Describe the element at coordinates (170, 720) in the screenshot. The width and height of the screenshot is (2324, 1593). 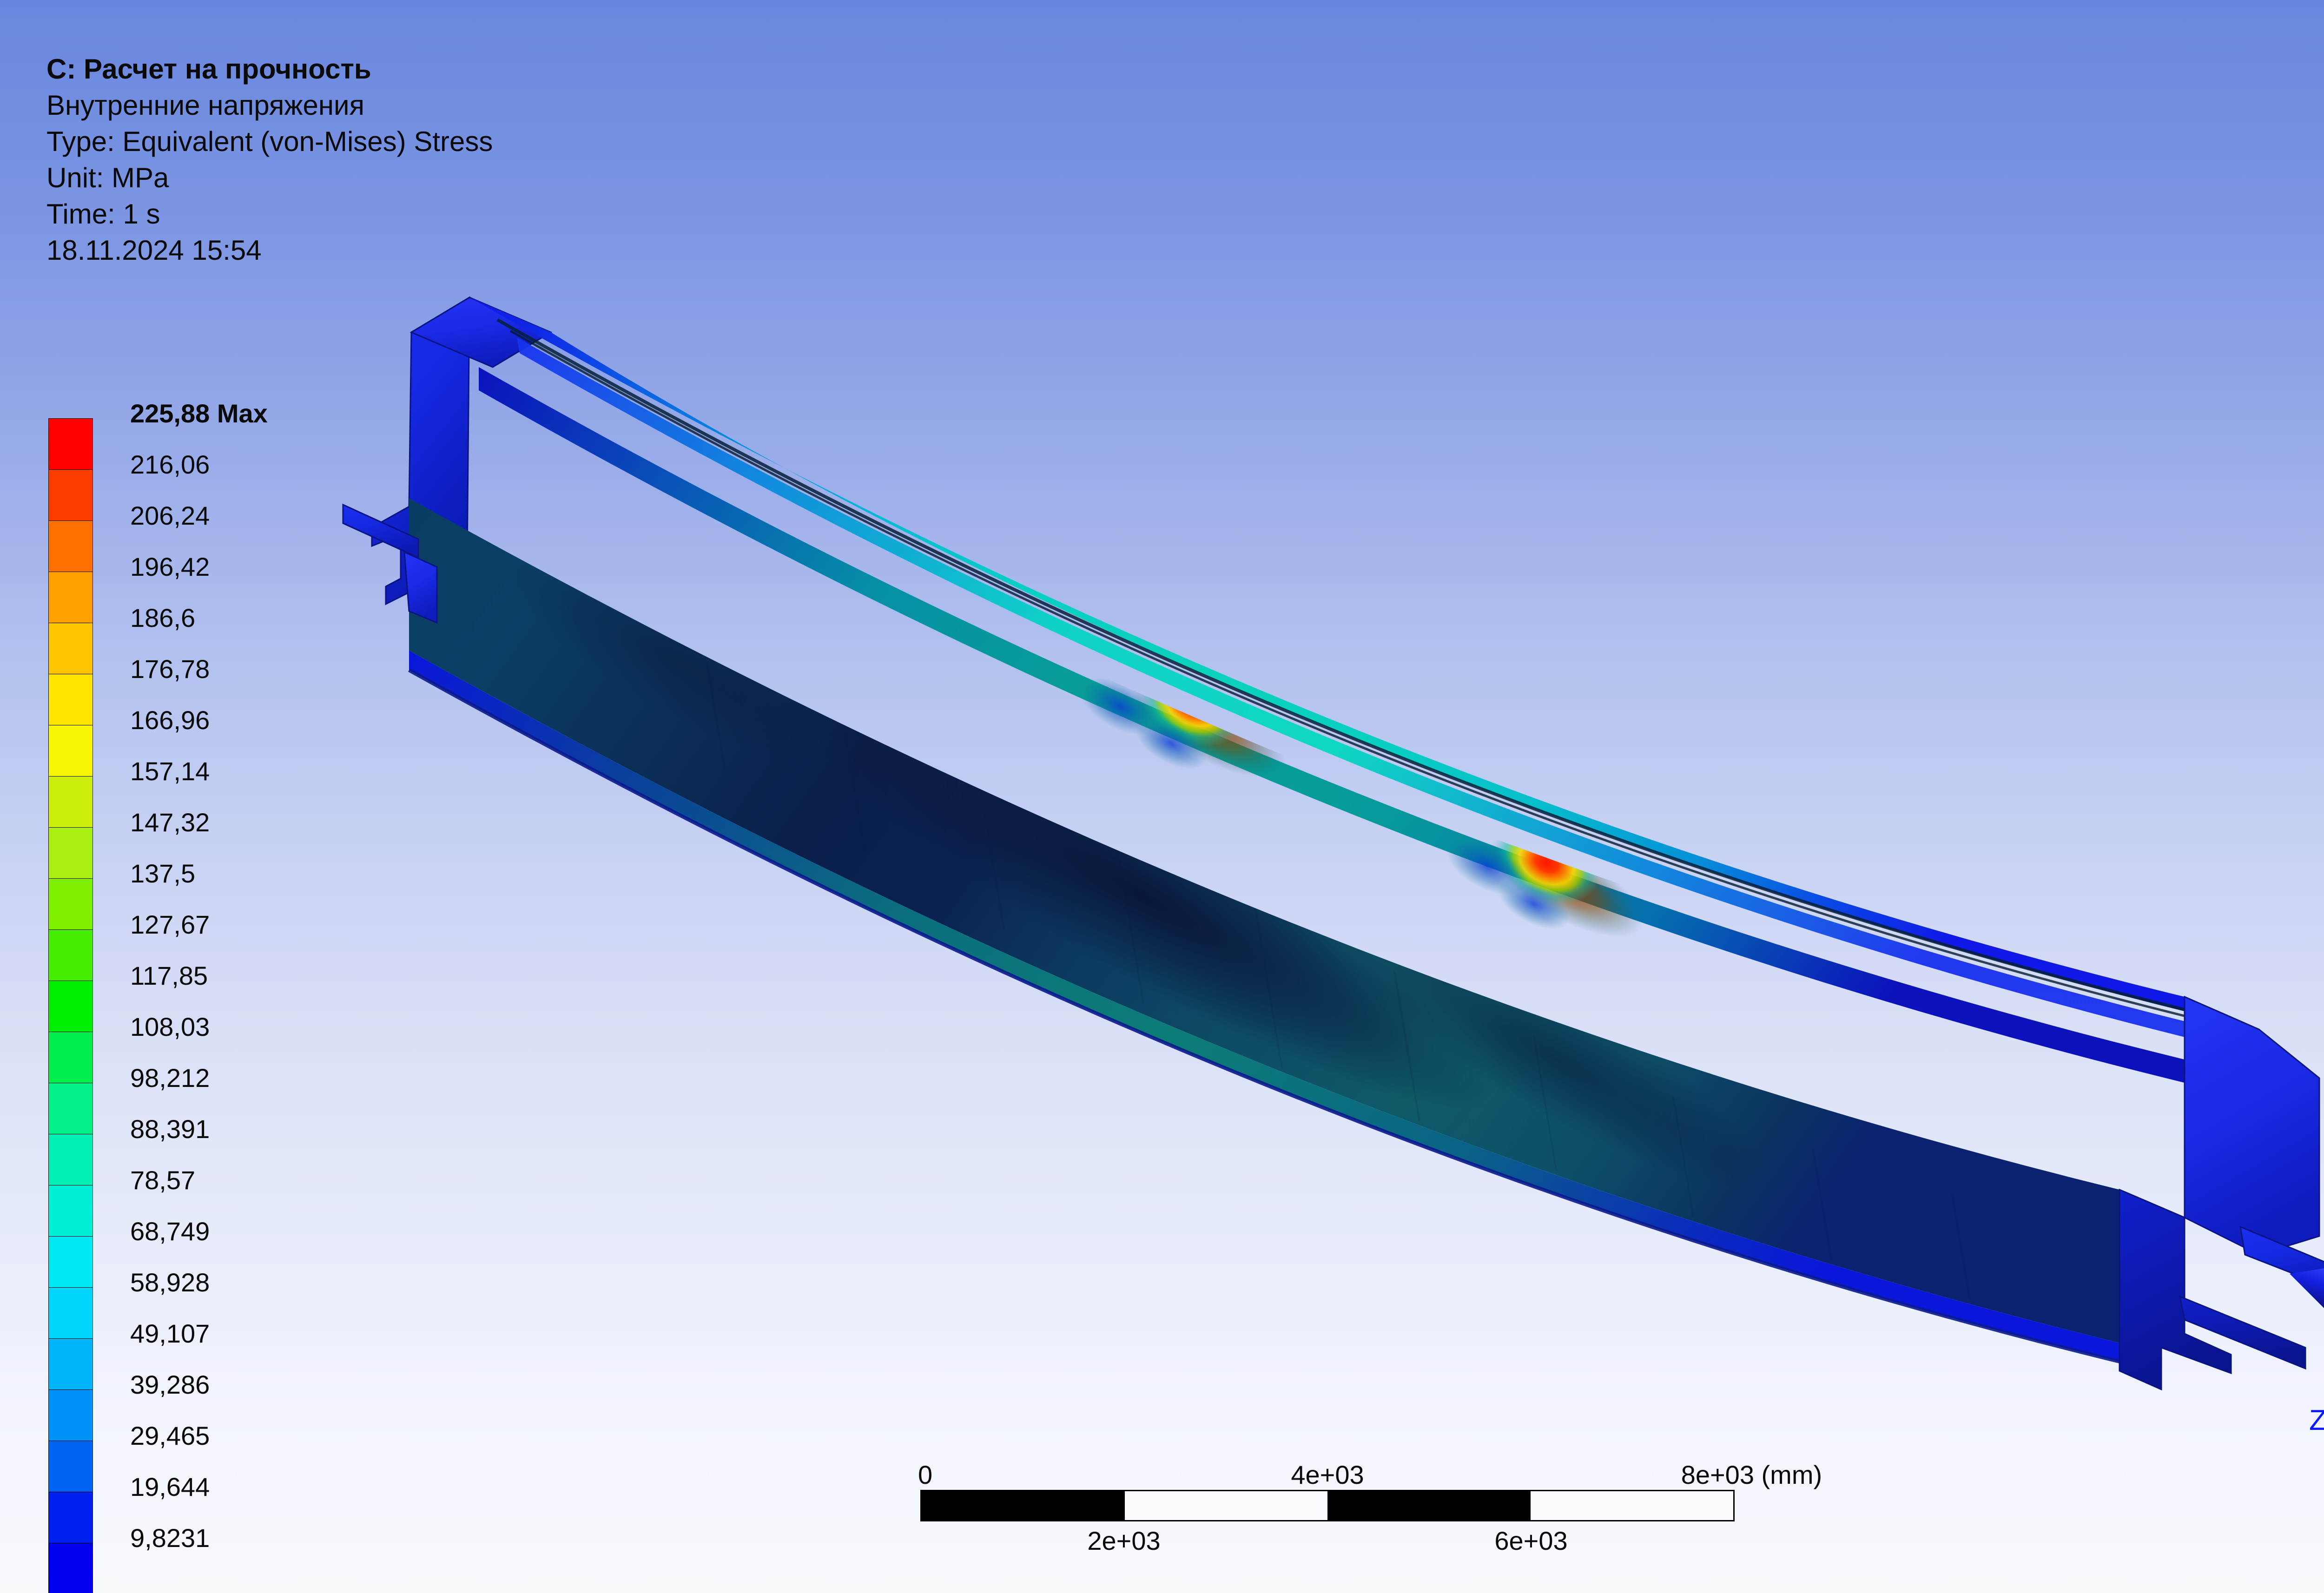
I see `legend-label-6: 166,96` at that location.